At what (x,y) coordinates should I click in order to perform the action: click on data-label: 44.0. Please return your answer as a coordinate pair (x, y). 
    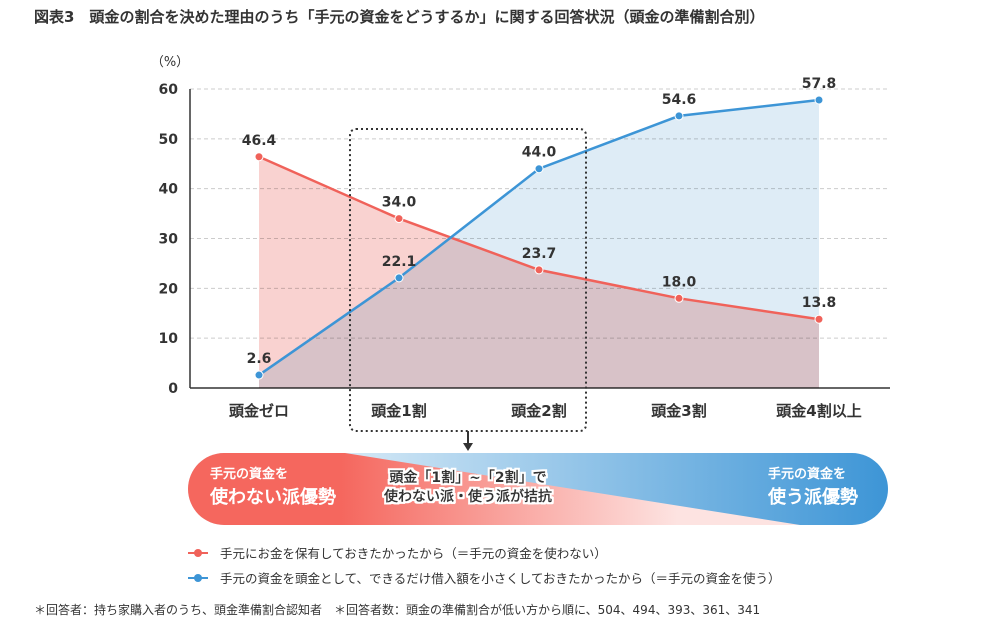
    Looking at the image, I should click on (539, 153).